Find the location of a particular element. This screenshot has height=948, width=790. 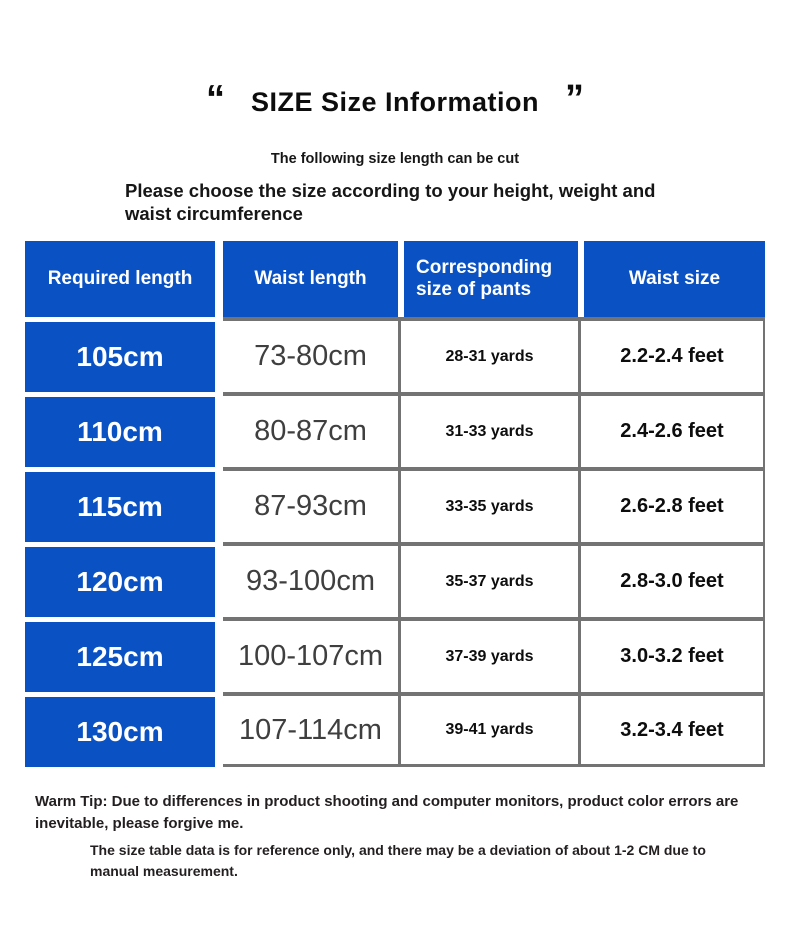

cell-pants-size: 35-37 yards is located at coordinates (488, 580).